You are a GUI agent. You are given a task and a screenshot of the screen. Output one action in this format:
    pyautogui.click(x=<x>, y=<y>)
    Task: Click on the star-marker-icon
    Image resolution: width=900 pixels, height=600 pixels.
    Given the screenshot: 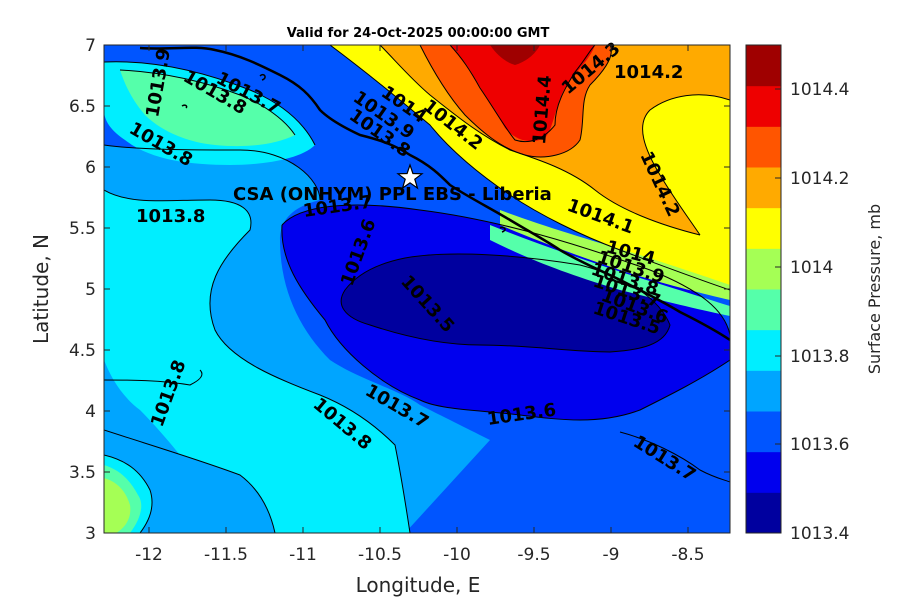 What is the action you would take?
    pyautogui.click(x=410, y=176)
    